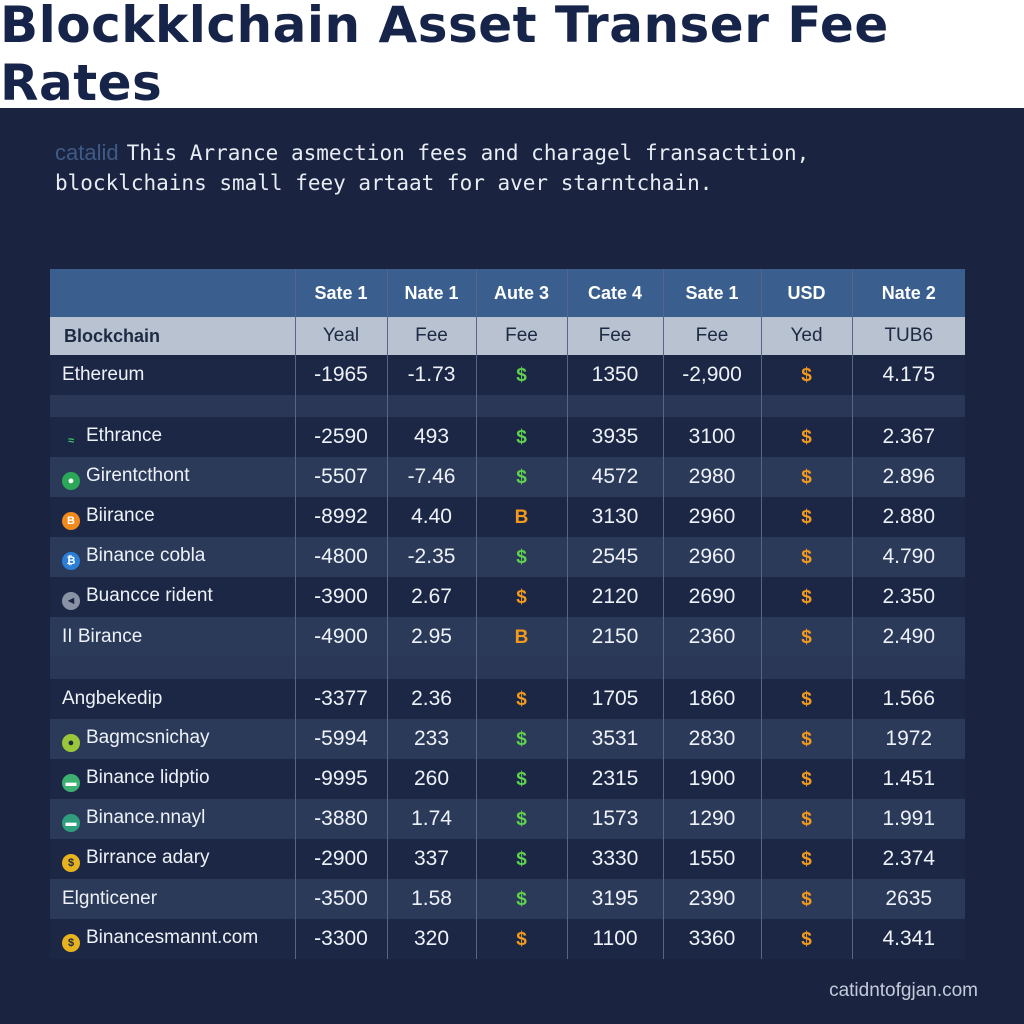 This screenshot has height=1024, width=1024. Describe the element at coordinates (71, 440) in the screenshot. I see `wave-icon: ≈` at that location.